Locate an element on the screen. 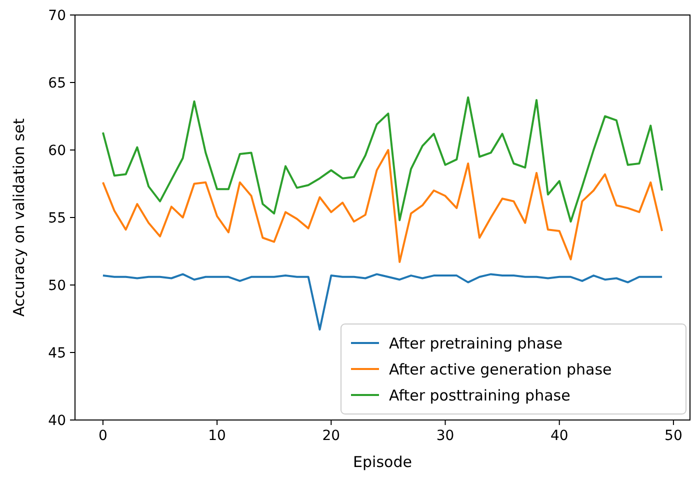 This screenshot has width=692, height=479. x-axis-title: Episode is located at coordinates (382, 462).